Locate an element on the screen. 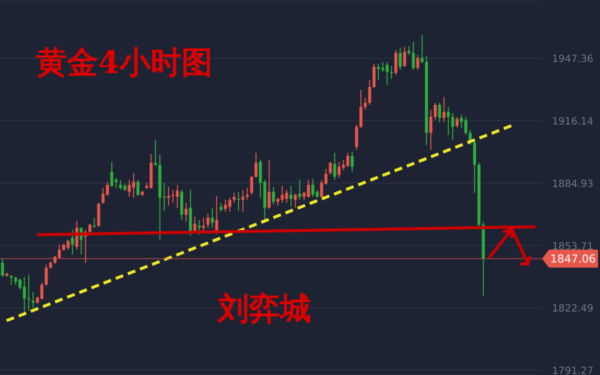 This screenshot has width=600, height=375. text: 黄金4小时图 is located at coordinates (124, 63).